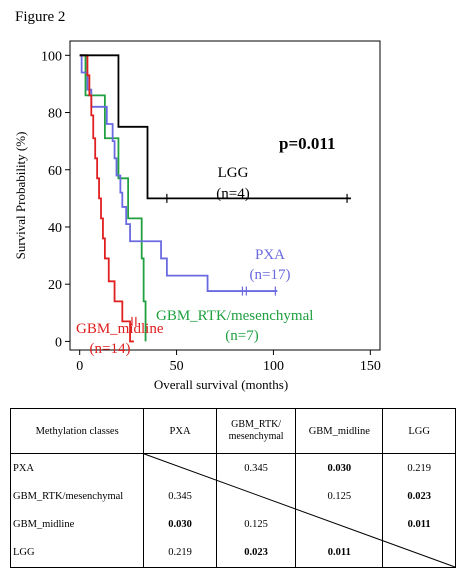 Image resolution: width=464 pixels, height=572 pixels. I want to click on table-row: PXA 0.345 0.030 0.219, so click(232, 468).